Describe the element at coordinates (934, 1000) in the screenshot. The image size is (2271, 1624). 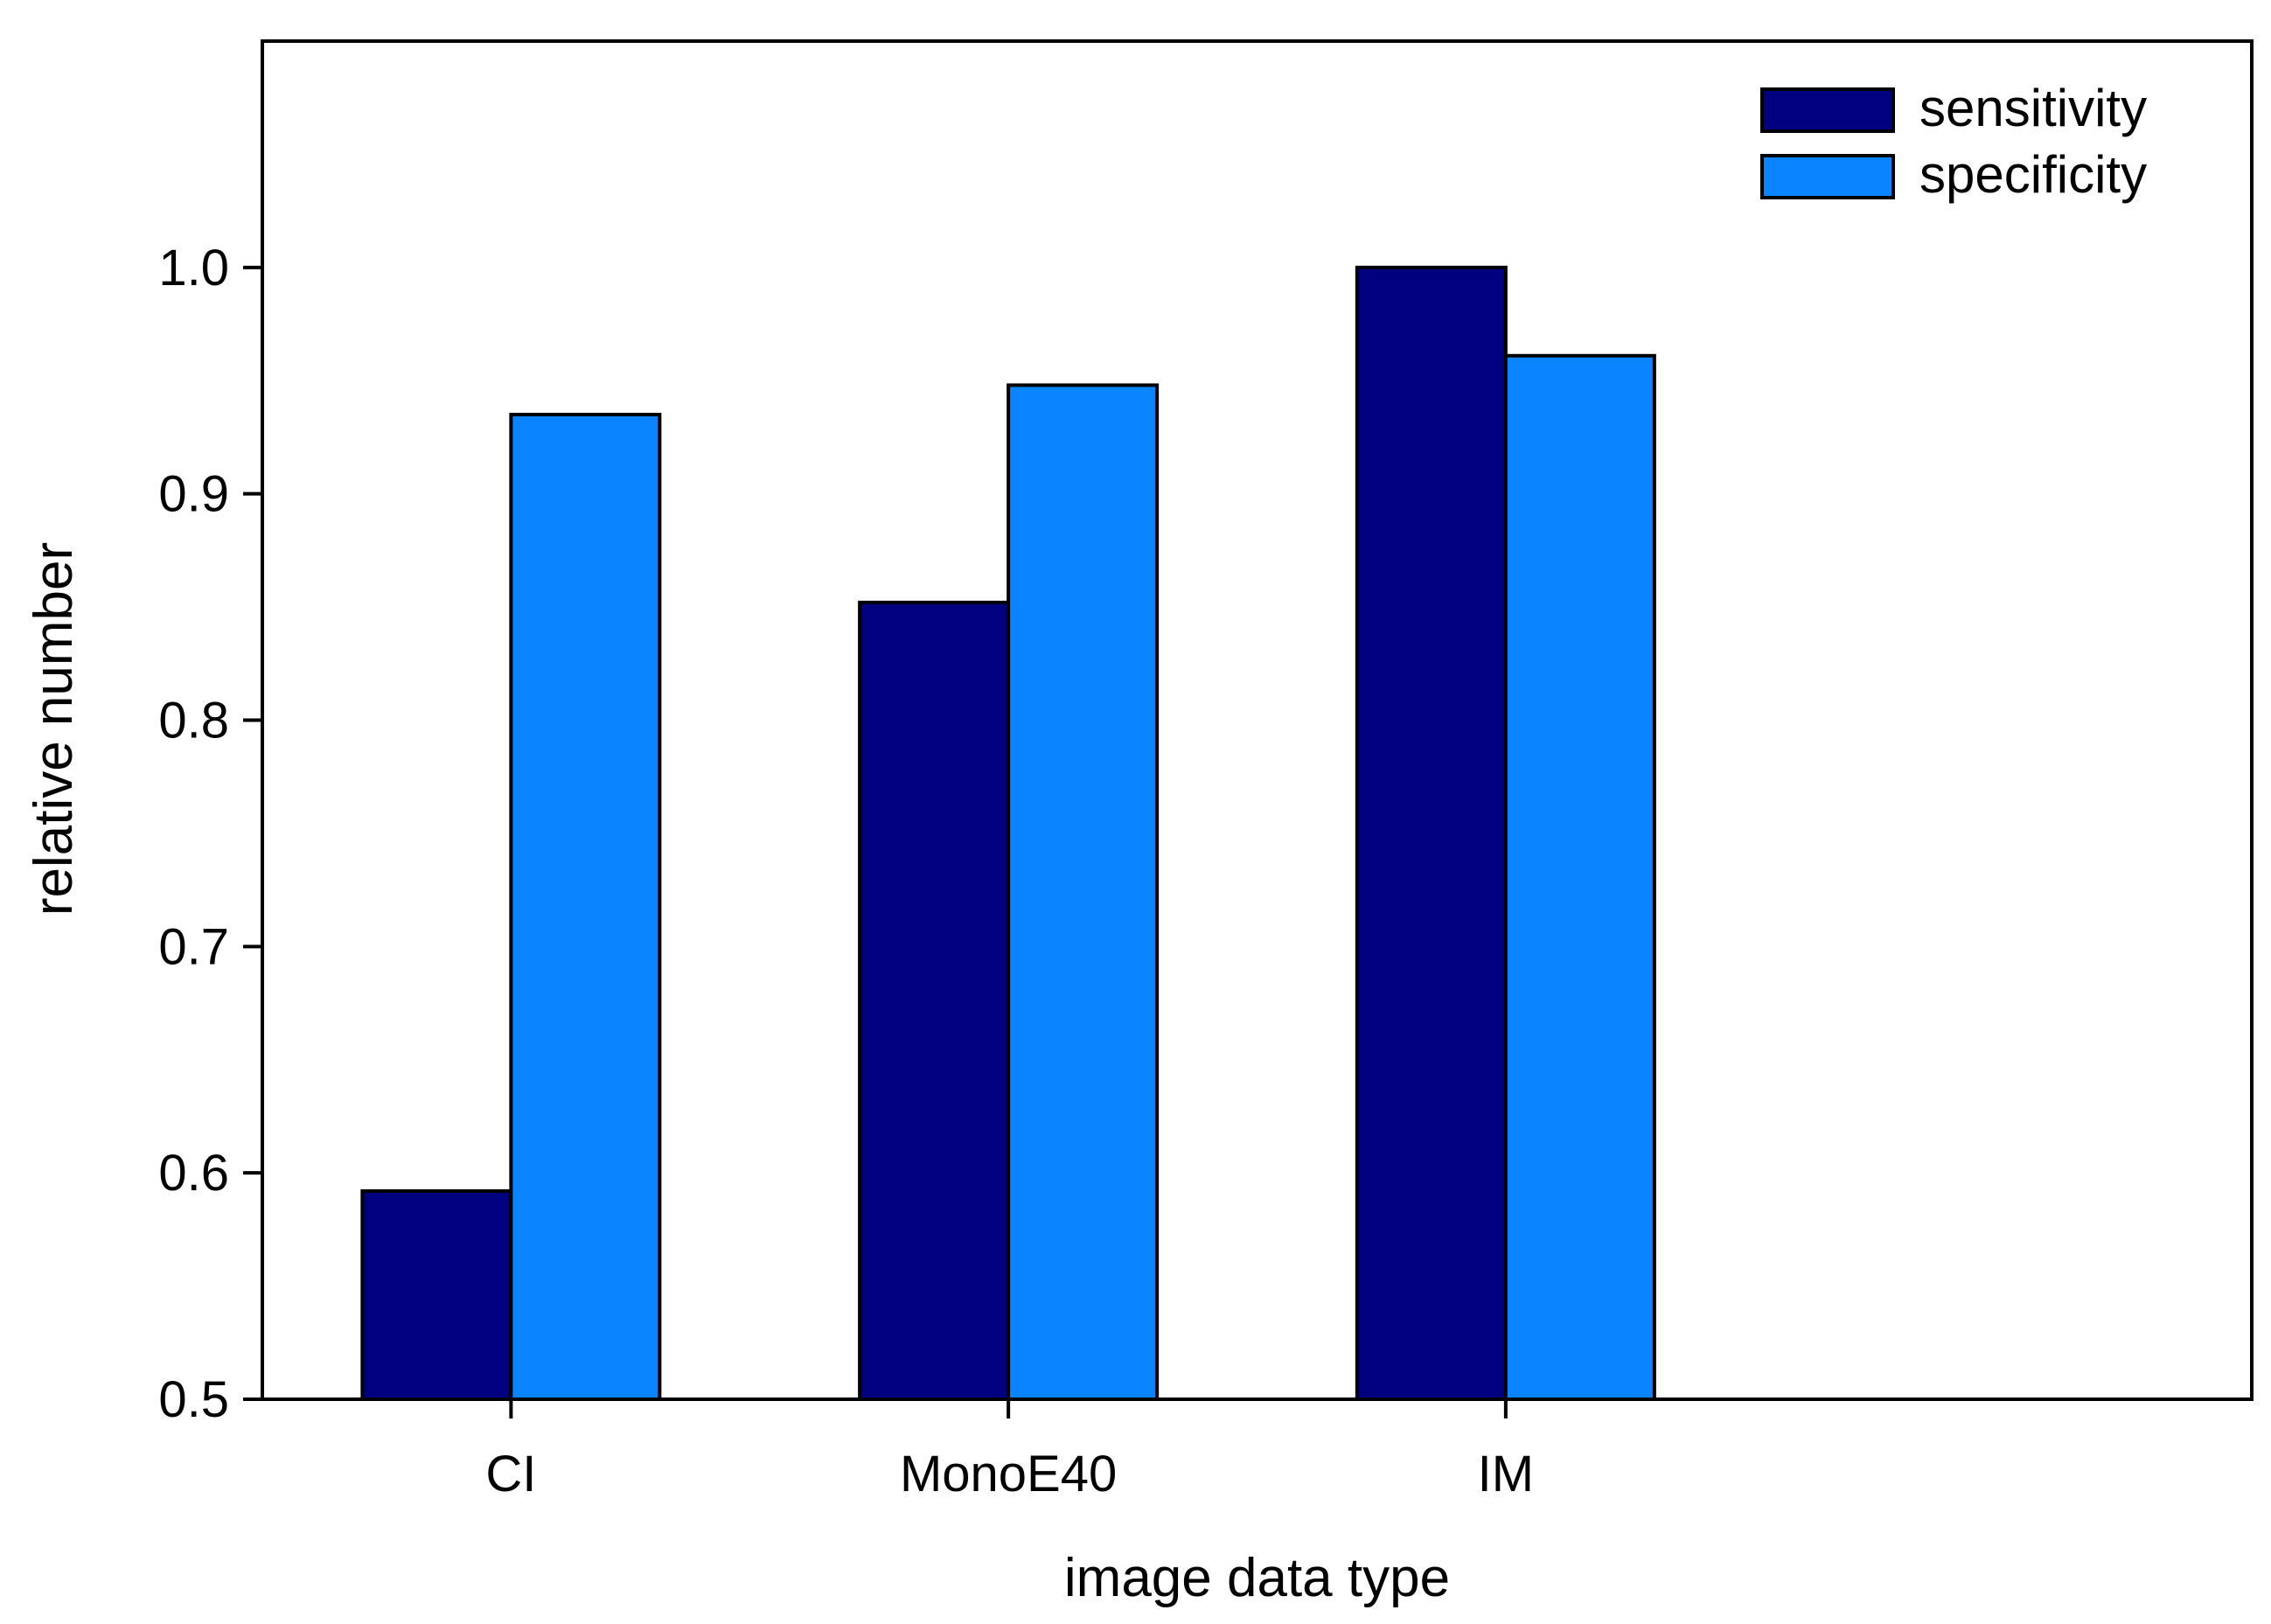
I see `bar-sensitivity-MonoE40` at that location.